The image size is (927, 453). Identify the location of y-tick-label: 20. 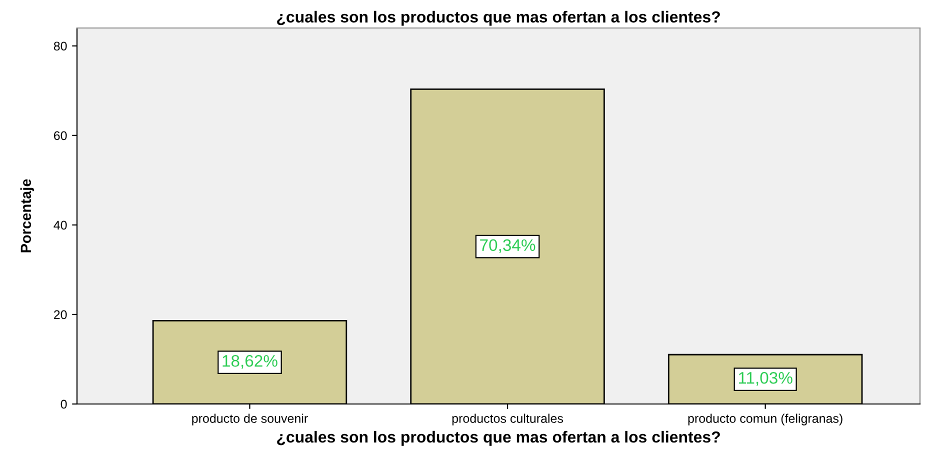
(60, 315).